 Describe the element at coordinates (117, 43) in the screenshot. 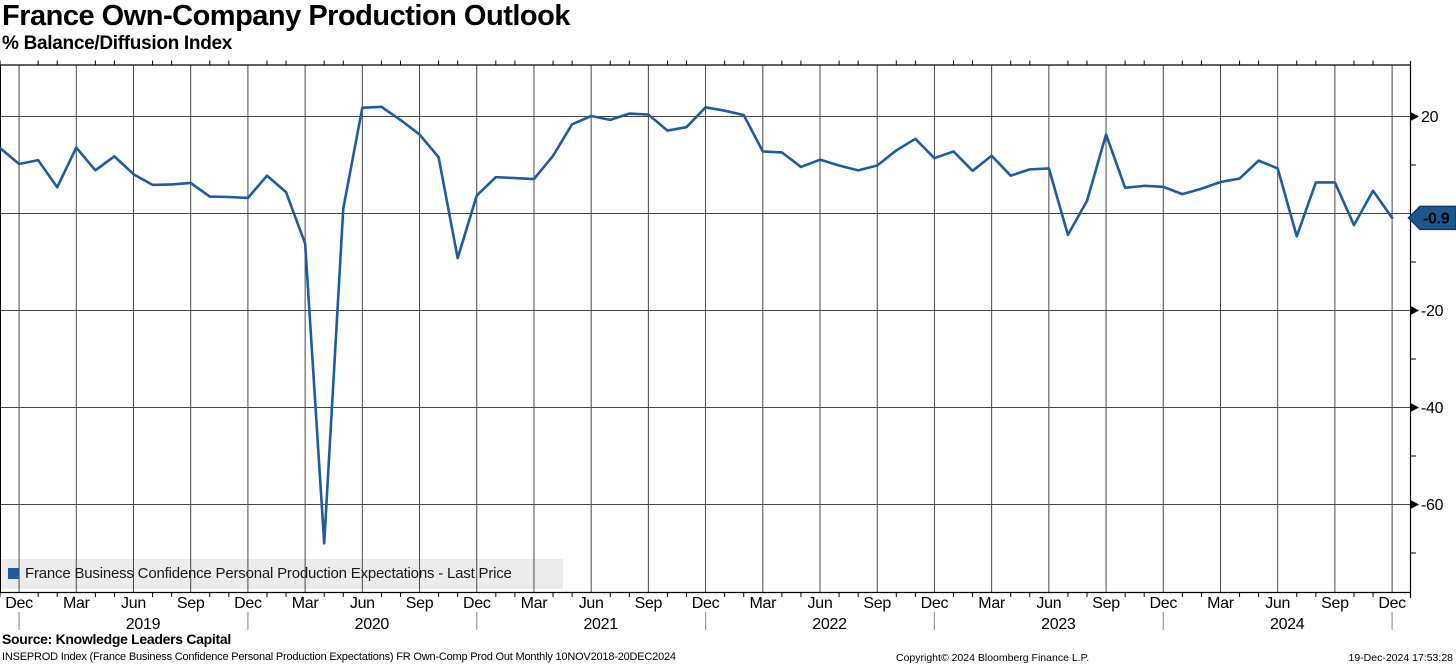

I see `chart-subtitle: % Balance/Diffusion Index` at that location.